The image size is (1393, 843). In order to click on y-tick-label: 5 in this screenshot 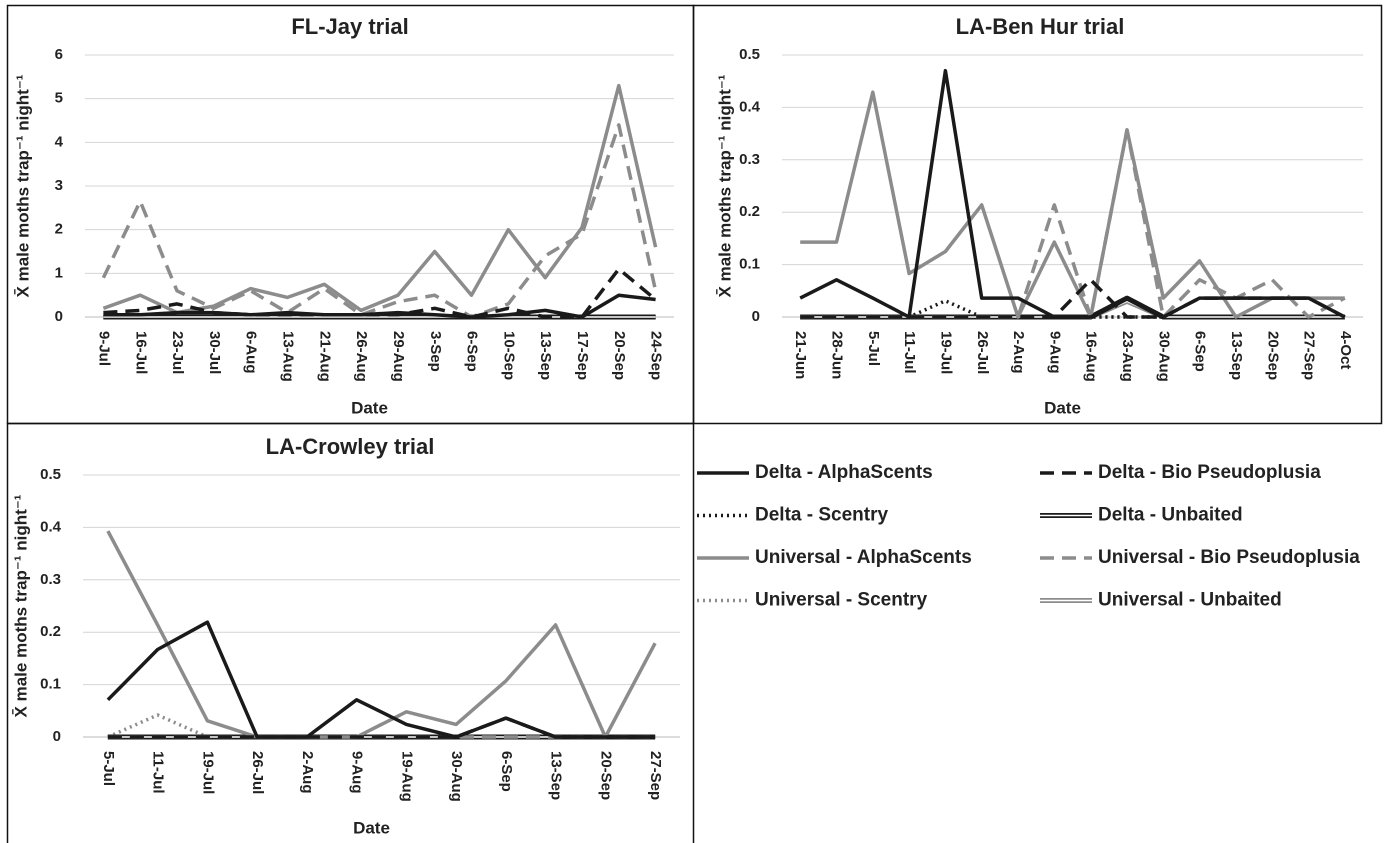, I will do `click(59, 98)`.